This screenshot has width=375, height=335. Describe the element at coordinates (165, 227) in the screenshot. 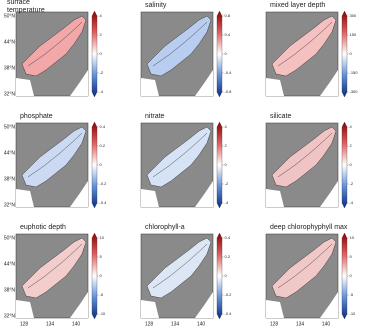

I see `panel-title: chlorophyll-a` at that location.